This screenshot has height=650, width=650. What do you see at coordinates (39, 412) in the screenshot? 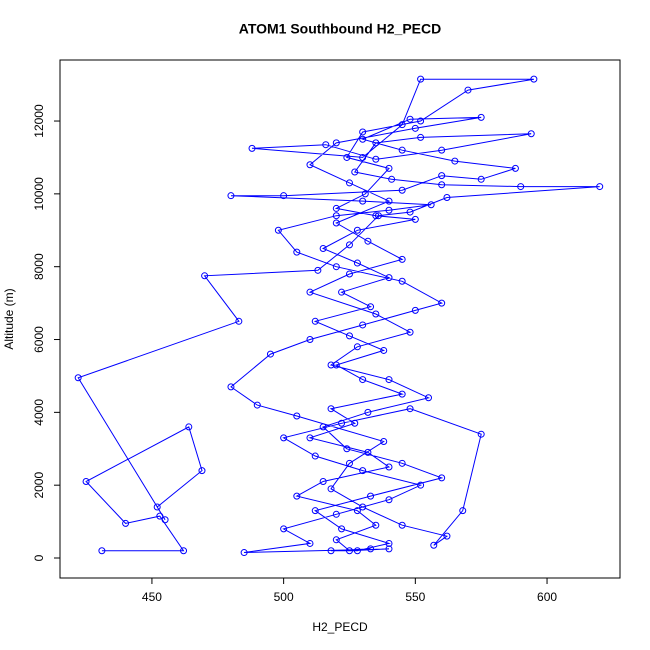
I see `y-tick-label: 4000` at bounding box center [39, 412].